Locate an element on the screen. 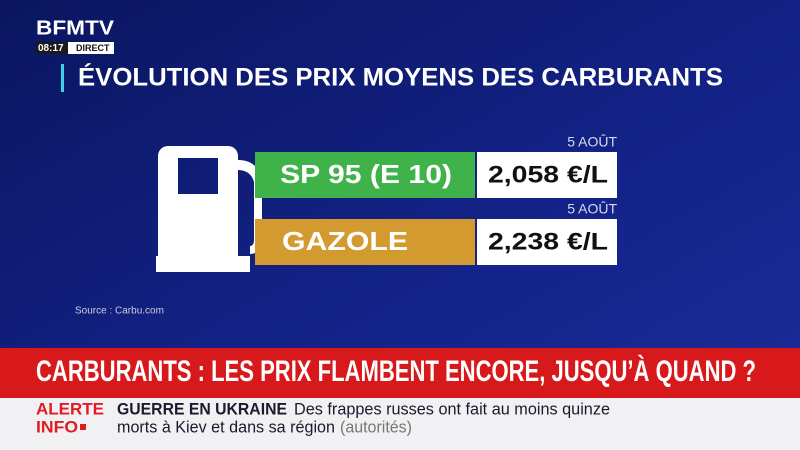 The width and height of the screenshot is (800, 450). price: 2,238 €/L is located at coordinates (548, 241).